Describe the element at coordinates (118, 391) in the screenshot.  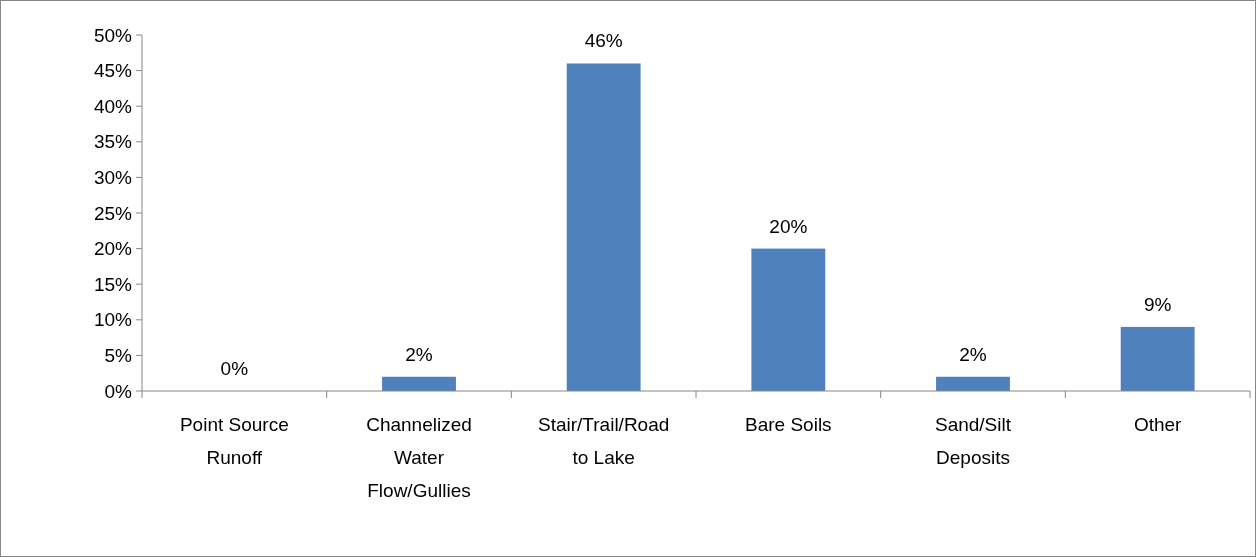
I see `y-tick-label: 0%` at that location.